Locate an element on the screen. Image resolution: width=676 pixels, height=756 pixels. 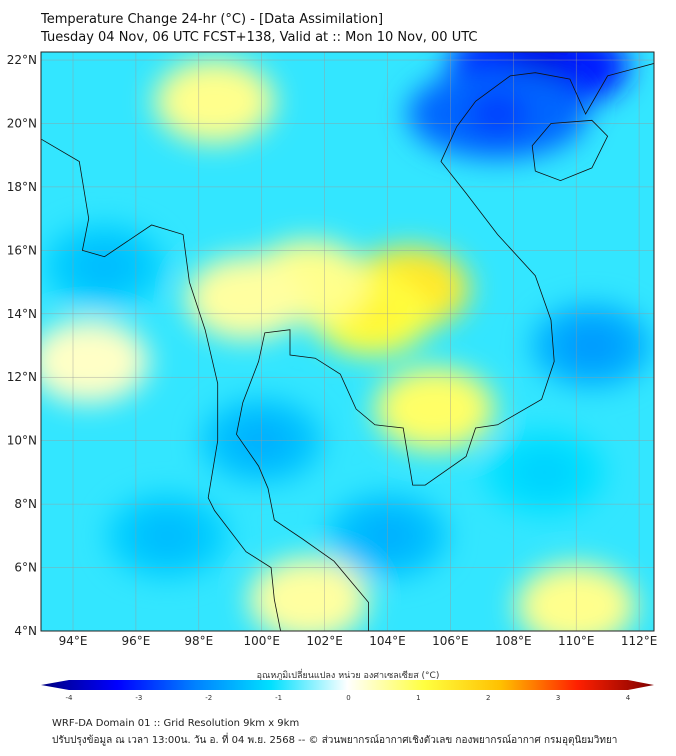
lat-label: 22°N is located at coordinates (22, 60).